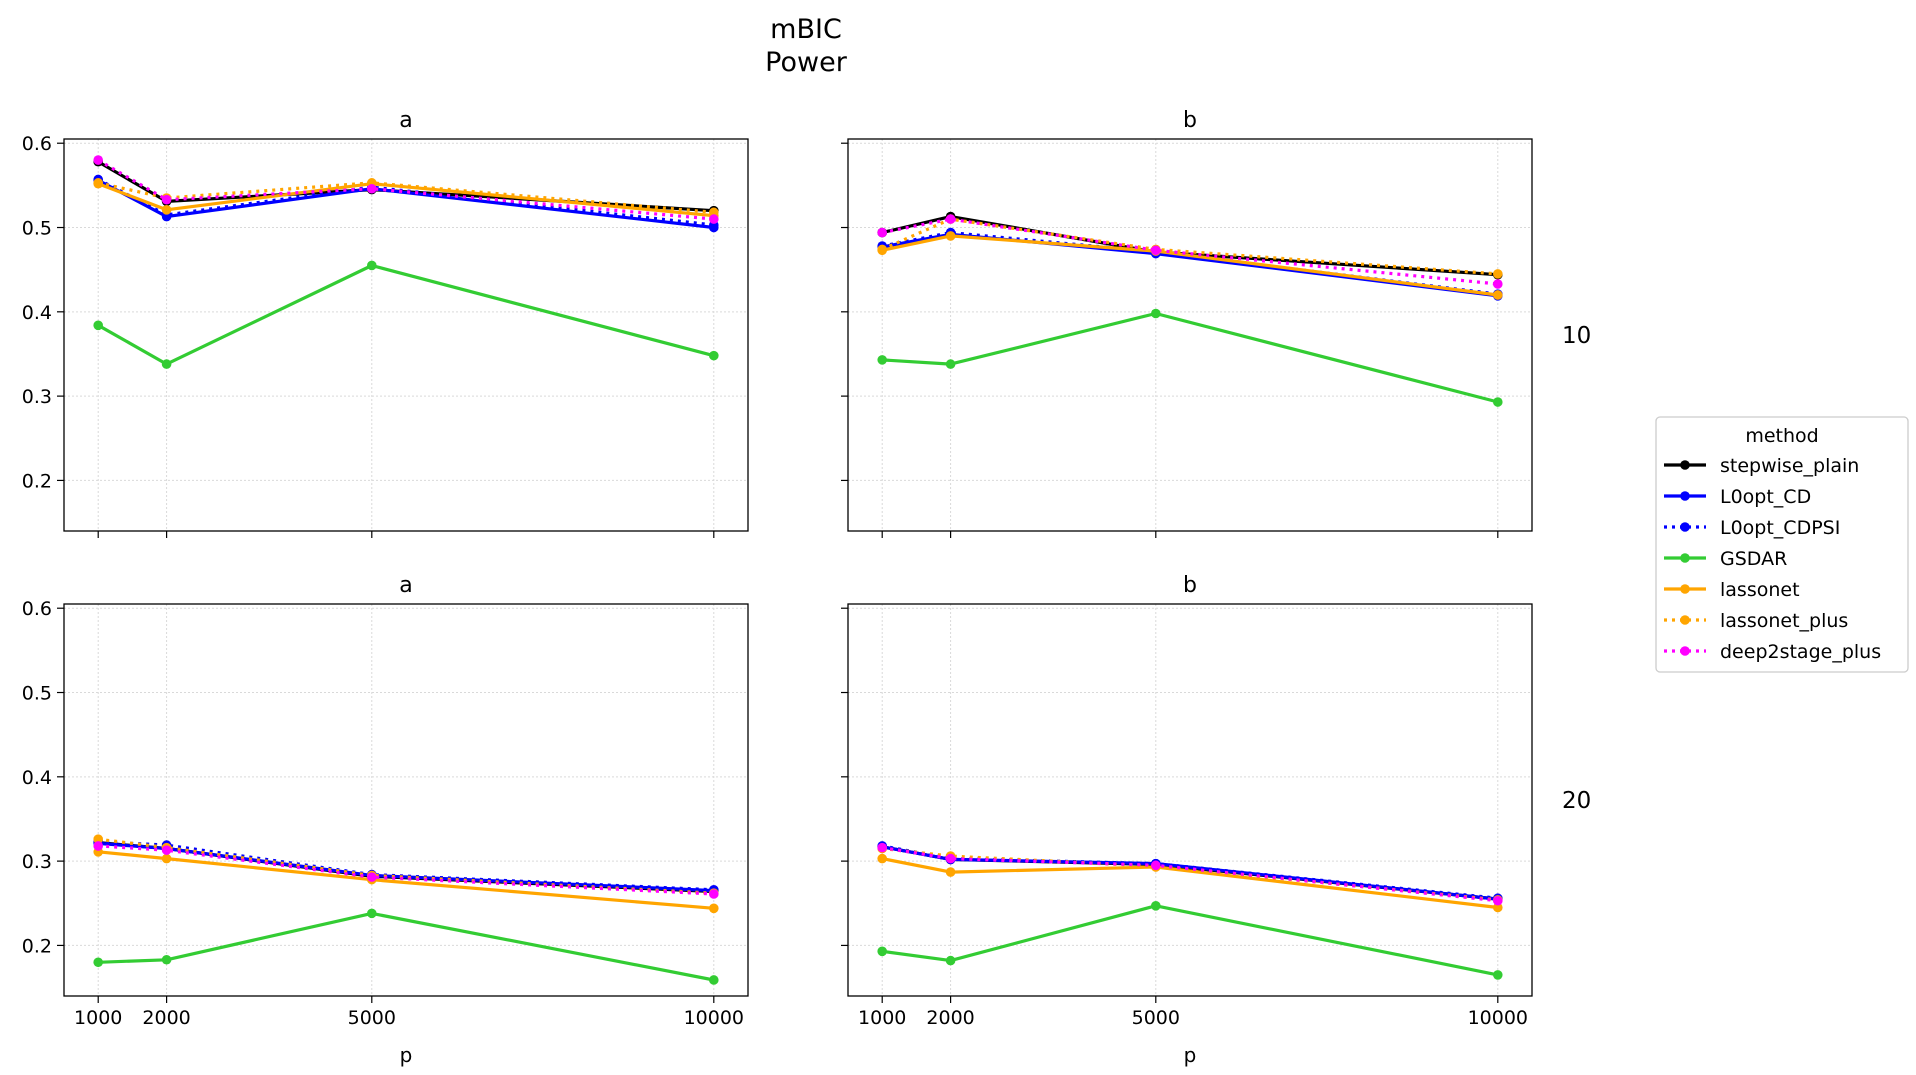 The width and height of the screenshot is (1916, 1075). What do you see at coordinates (1190, 940) in the screenshot?
I see `panel-3-series-GSDAR-line` at bounding box center [1190, 940].